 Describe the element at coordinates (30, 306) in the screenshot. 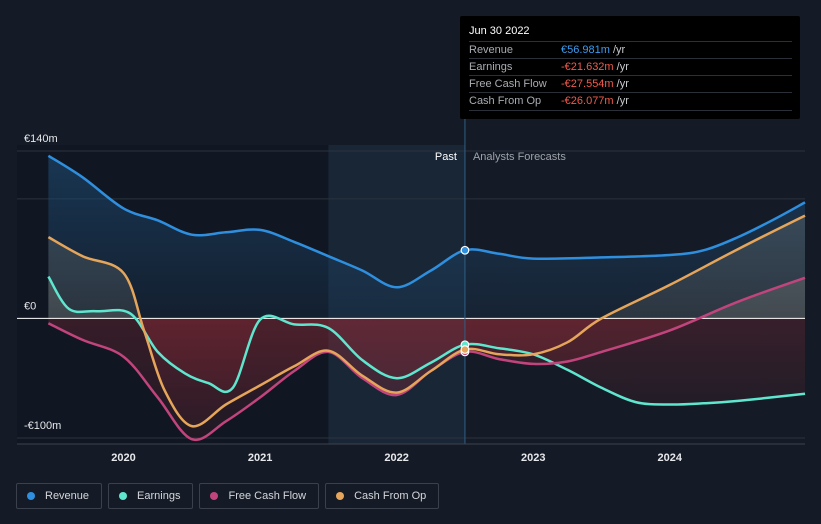

I see `y-tick-label: €0` at that location.